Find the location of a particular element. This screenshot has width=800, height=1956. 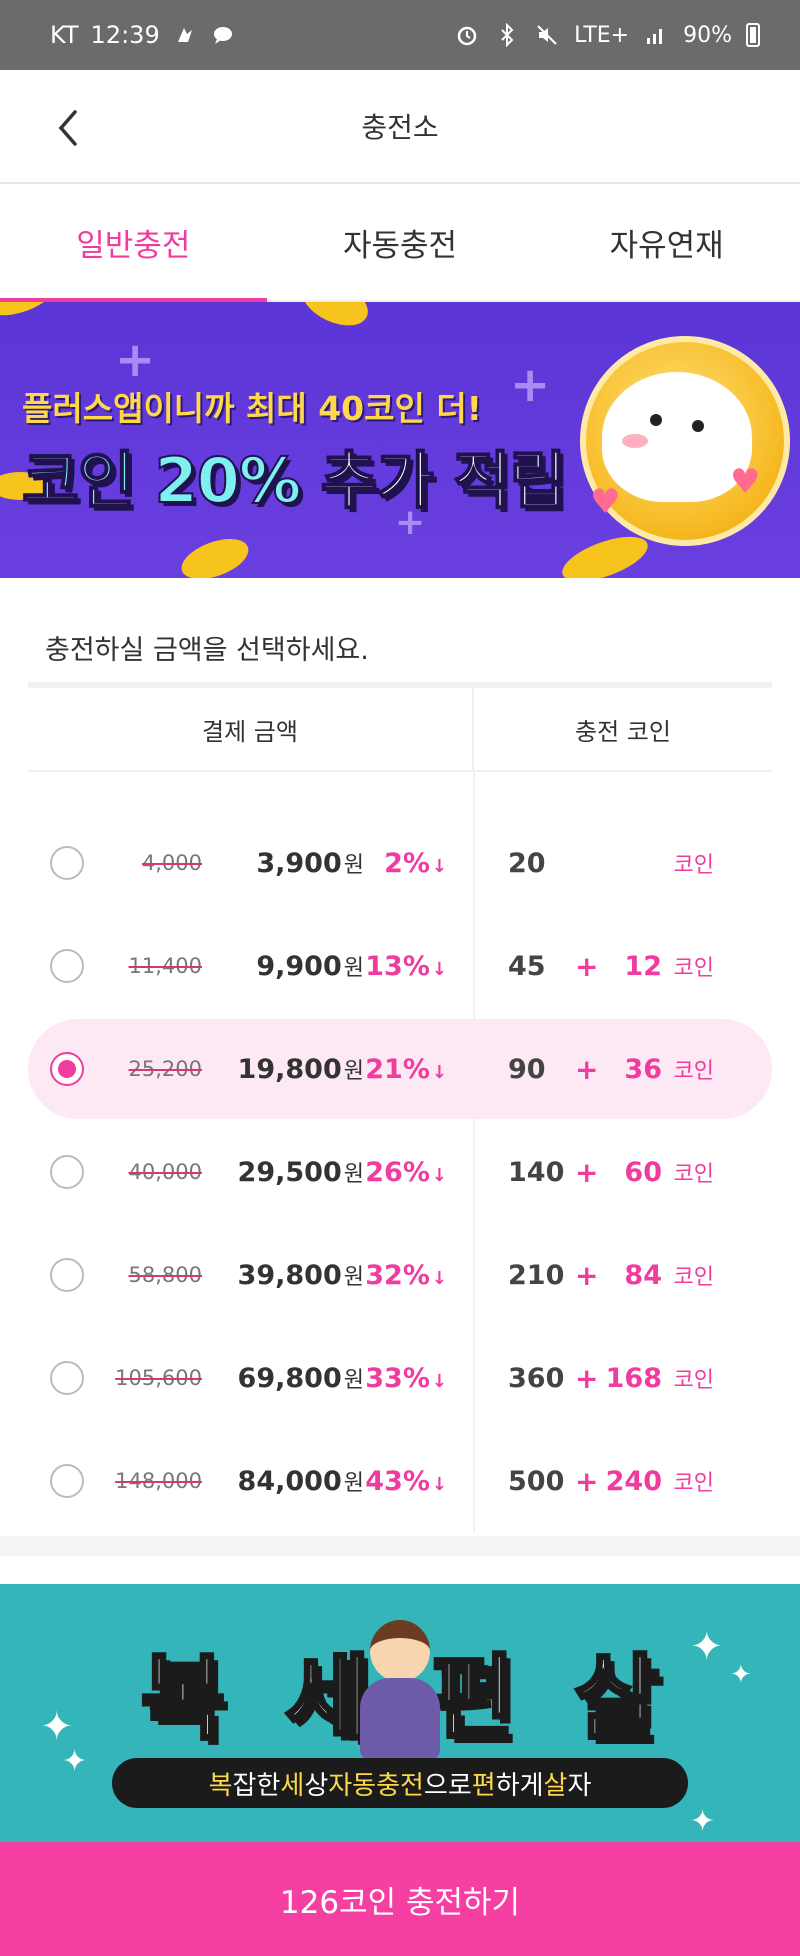

discount-badge: 13% ↓ is located at coordinates (406, 966).